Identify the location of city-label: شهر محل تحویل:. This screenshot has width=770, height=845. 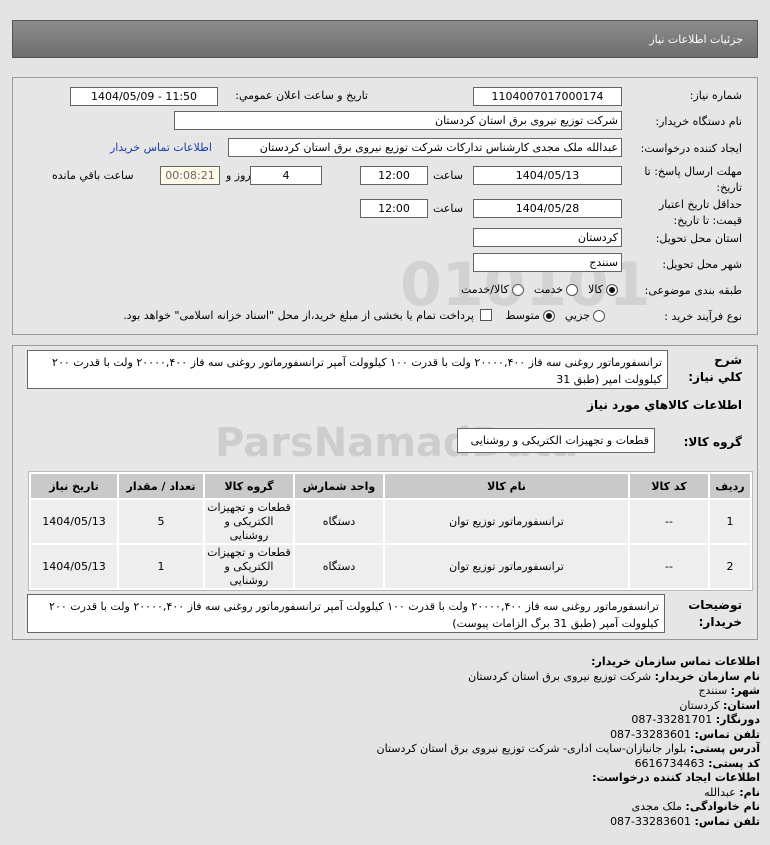
(702, 264).